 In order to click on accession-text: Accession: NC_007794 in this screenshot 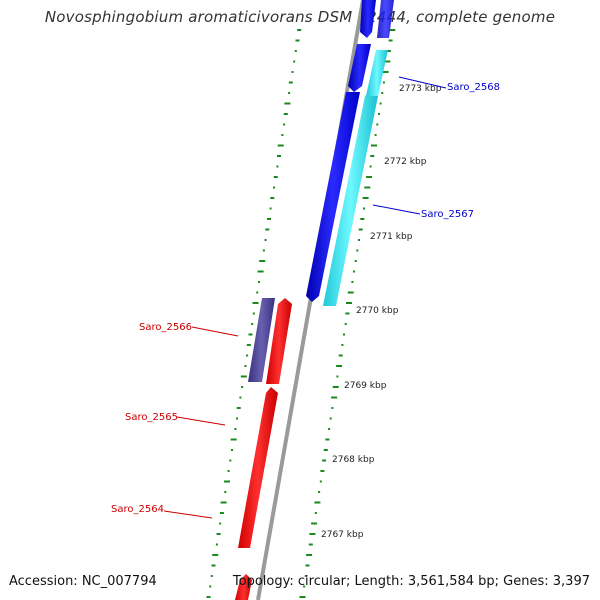, I will do `click(83, 581)`.